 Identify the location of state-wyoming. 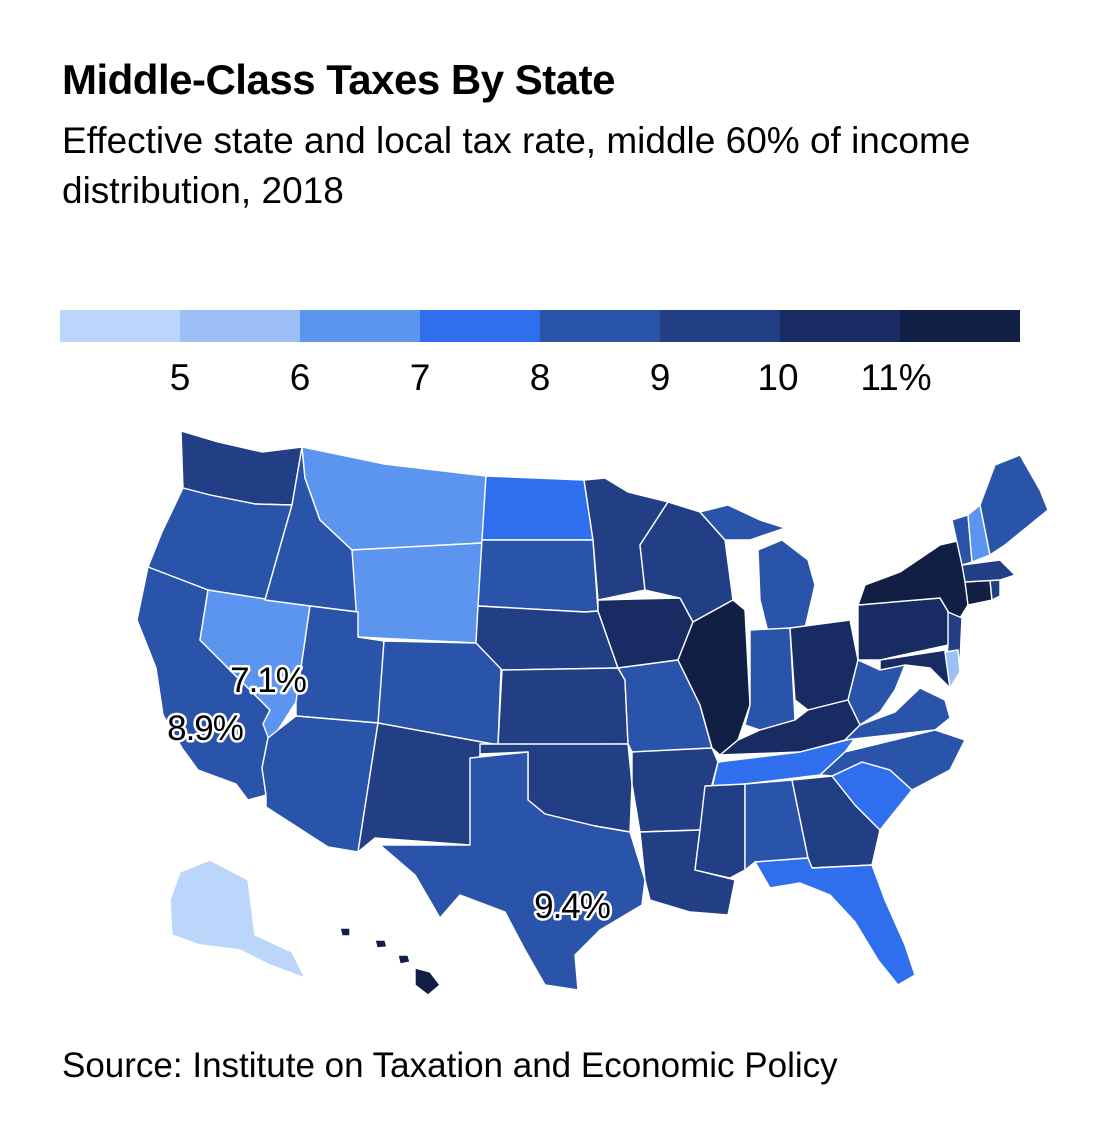
(417, 593).